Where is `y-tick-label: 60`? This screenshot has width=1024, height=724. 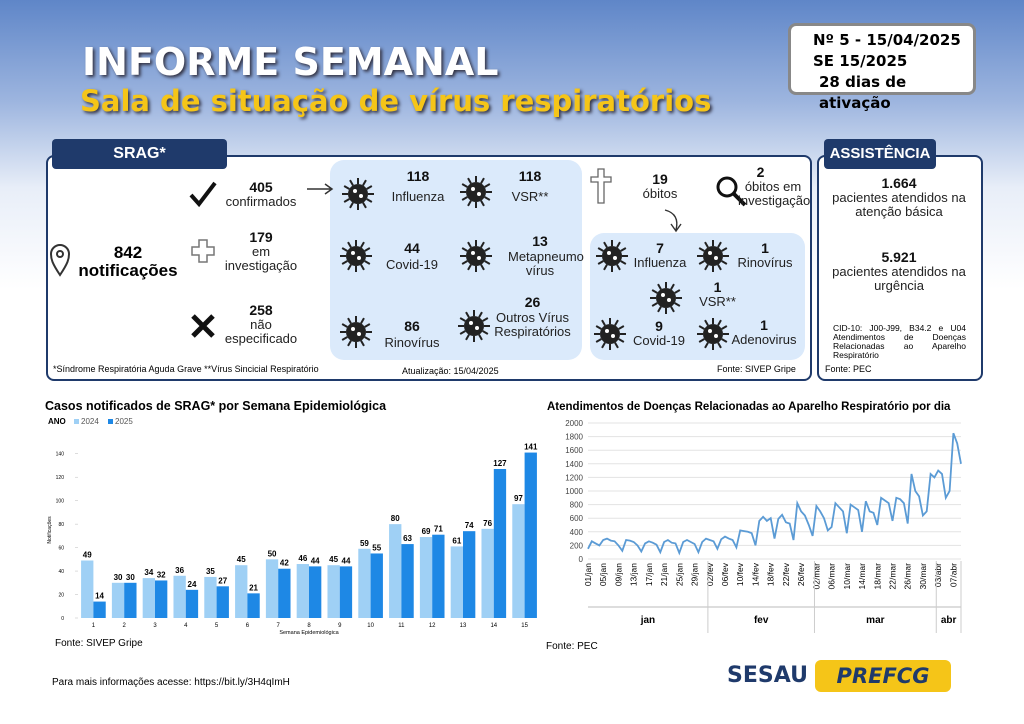 y-tick-label: 60 is located at coordinates (61, 549).